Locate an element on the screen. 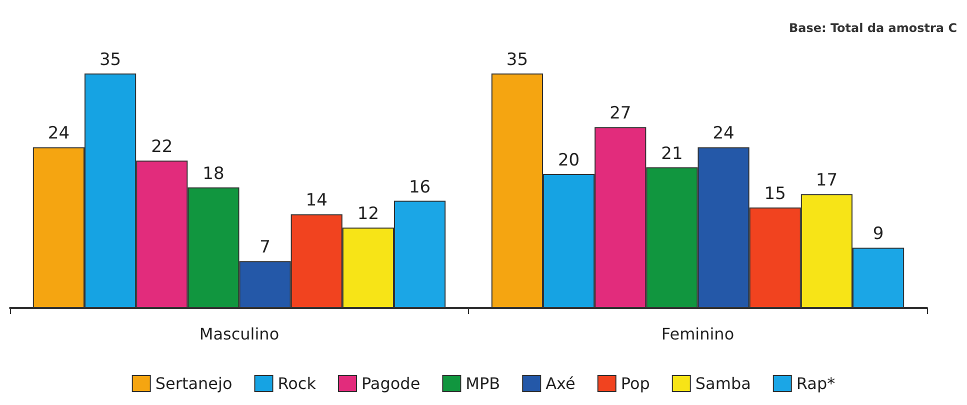 This screenshot has height=405, width=967. data-label: 20 is located at coordinates (569, 160).